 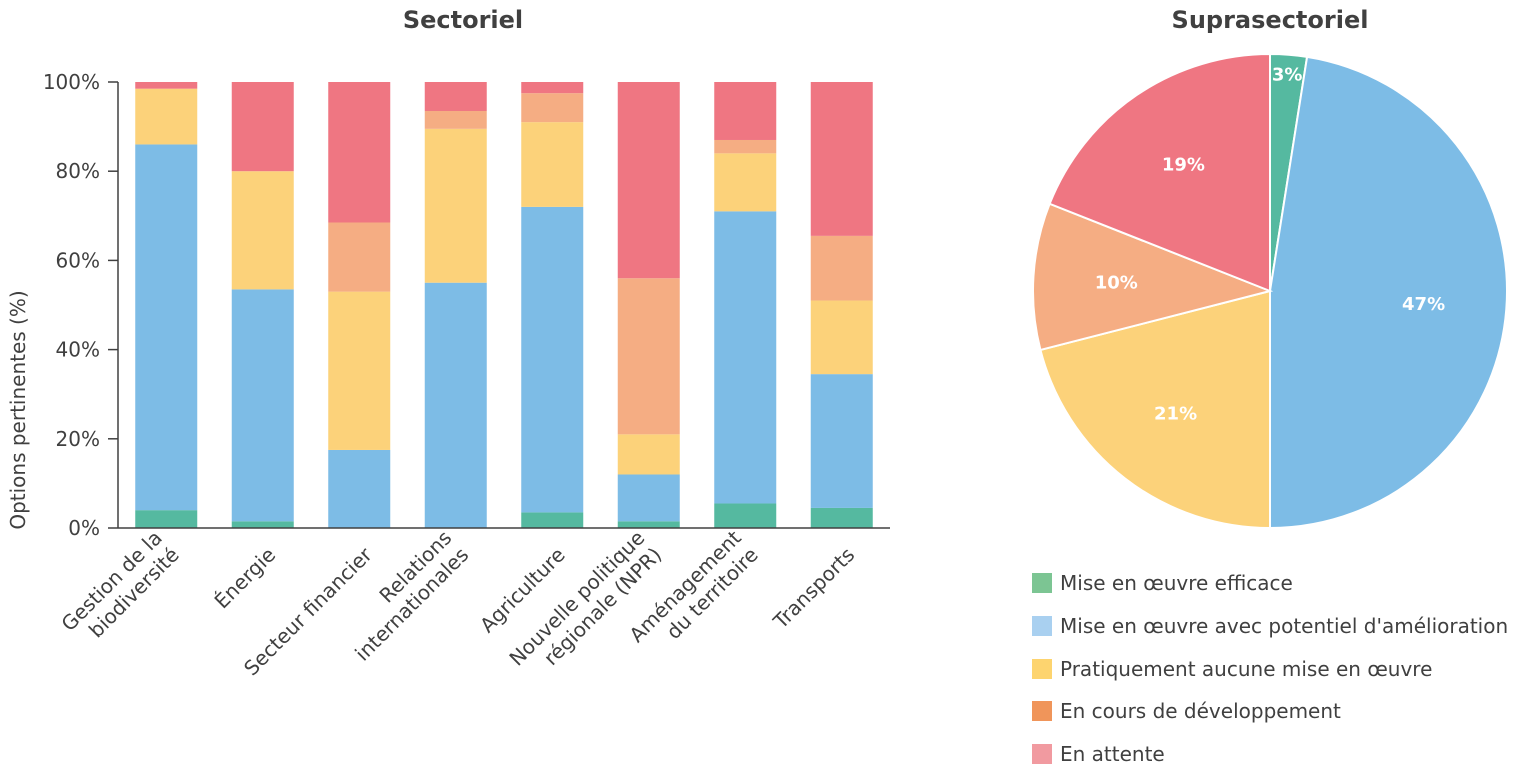 What do you see at coordinates (71, 82) in the screenshot?
I see `y-tick-label: 100%` at bounding box center [71, 82].